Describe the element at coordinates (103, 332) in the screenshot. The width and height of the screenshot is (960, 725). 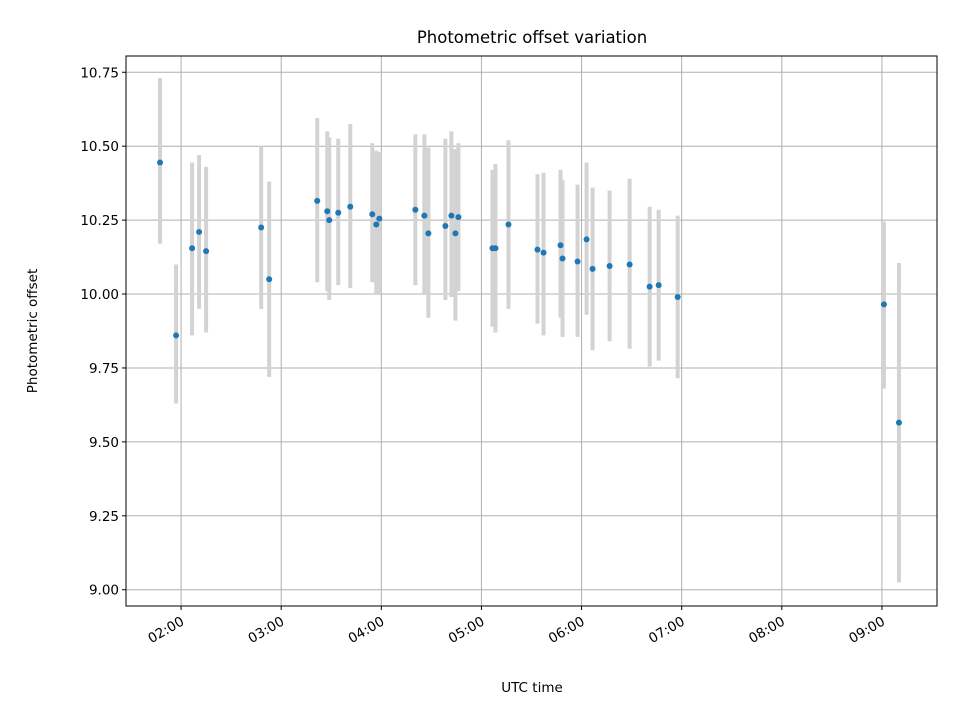
I see `y-axis-ticks: 9.00 9.25 9.50 9.75 10.00 10.25 10.50 10.75` at that location.